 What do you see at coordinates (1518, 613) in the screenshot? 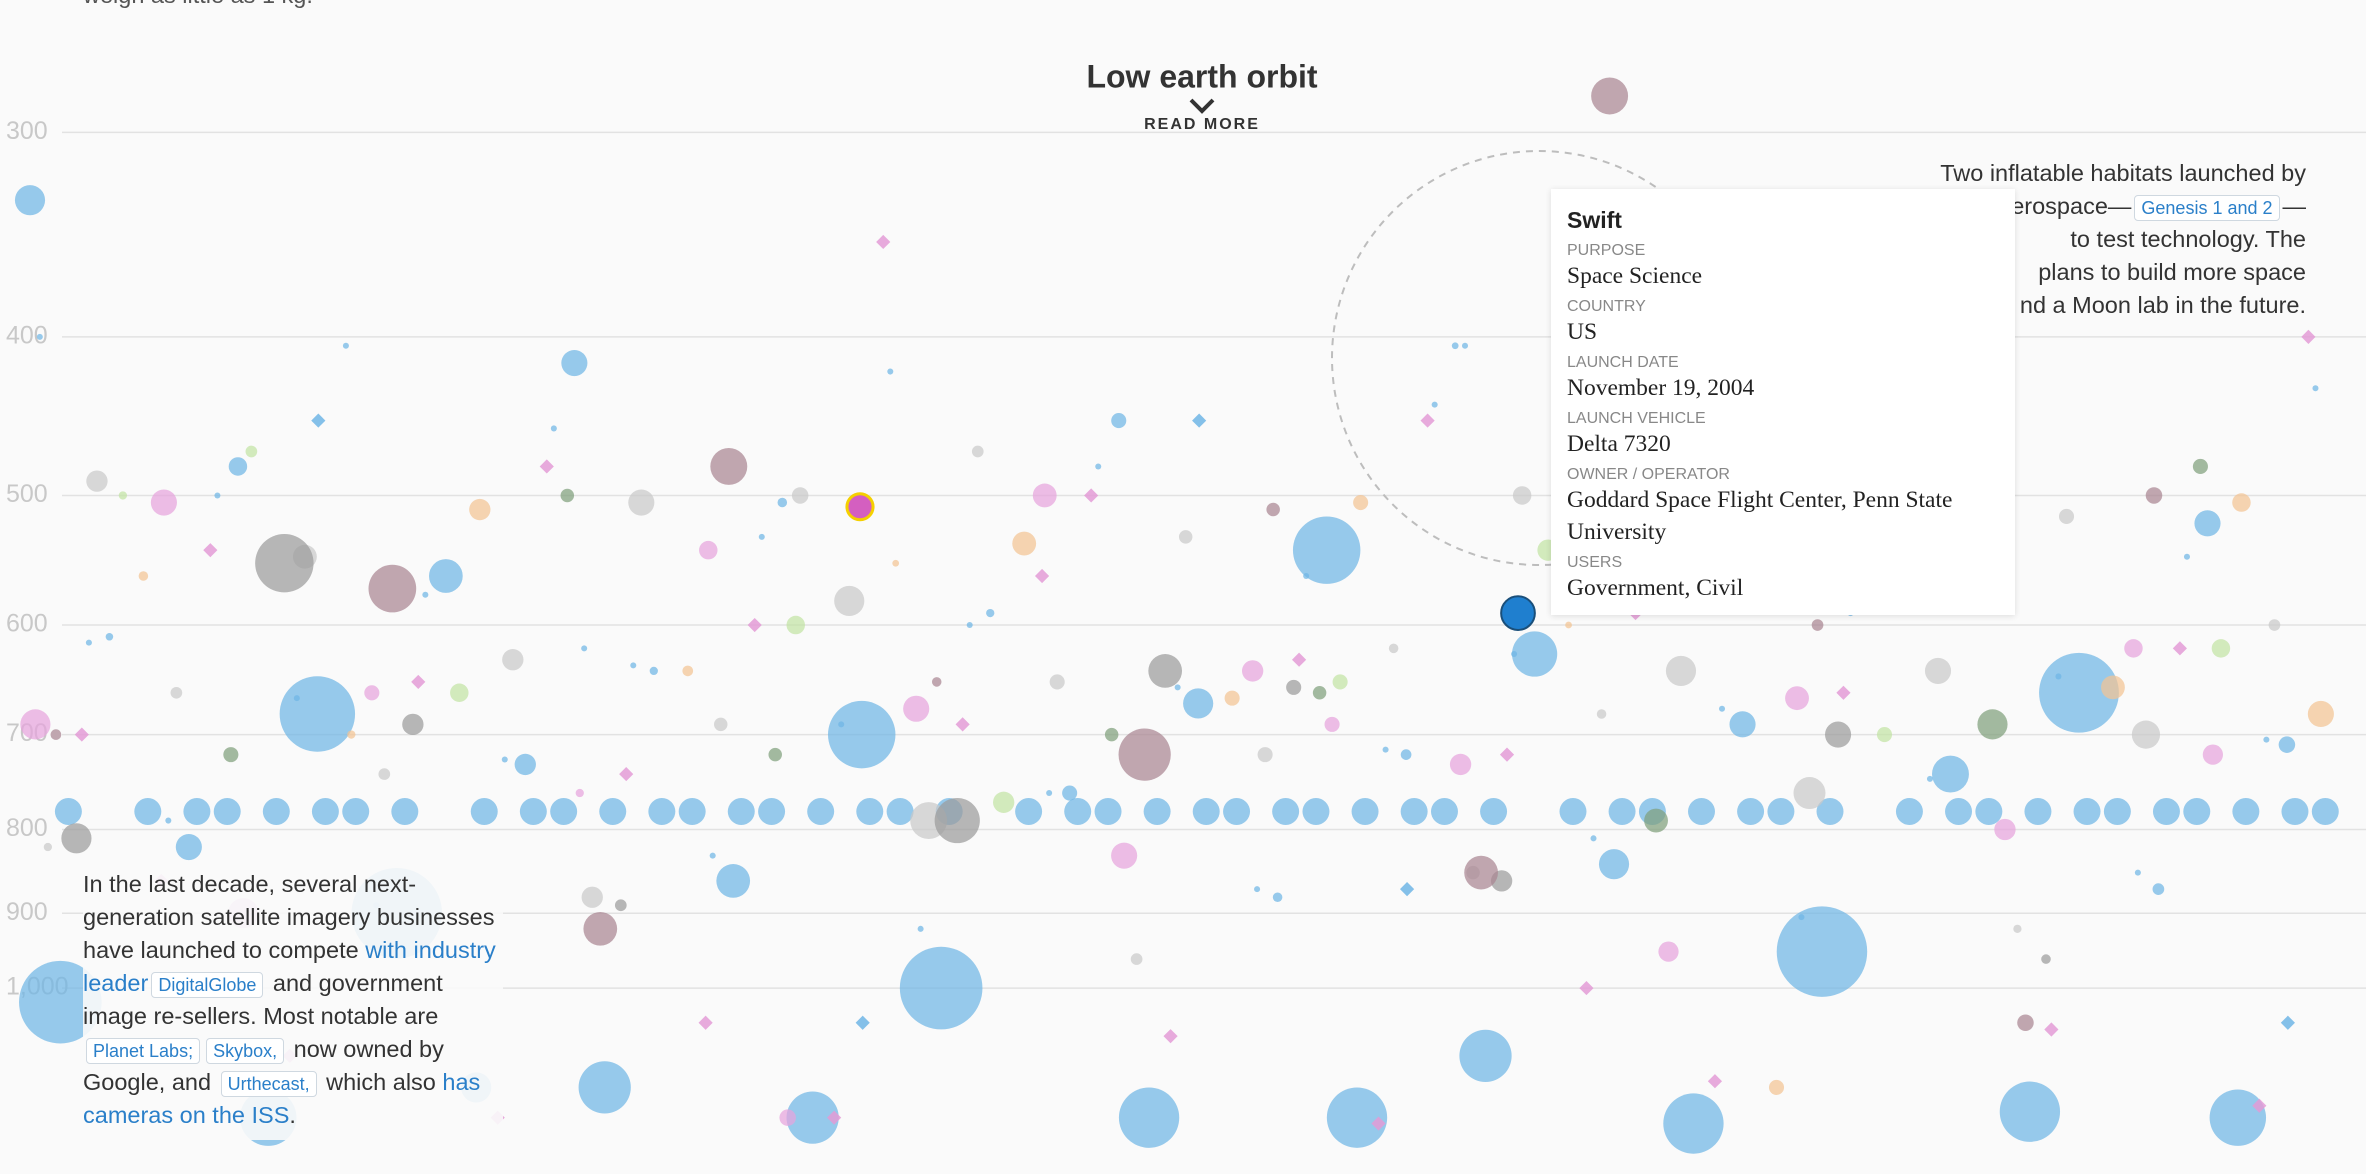
I see `selected-bubble` at bounding box center [1518, 613].